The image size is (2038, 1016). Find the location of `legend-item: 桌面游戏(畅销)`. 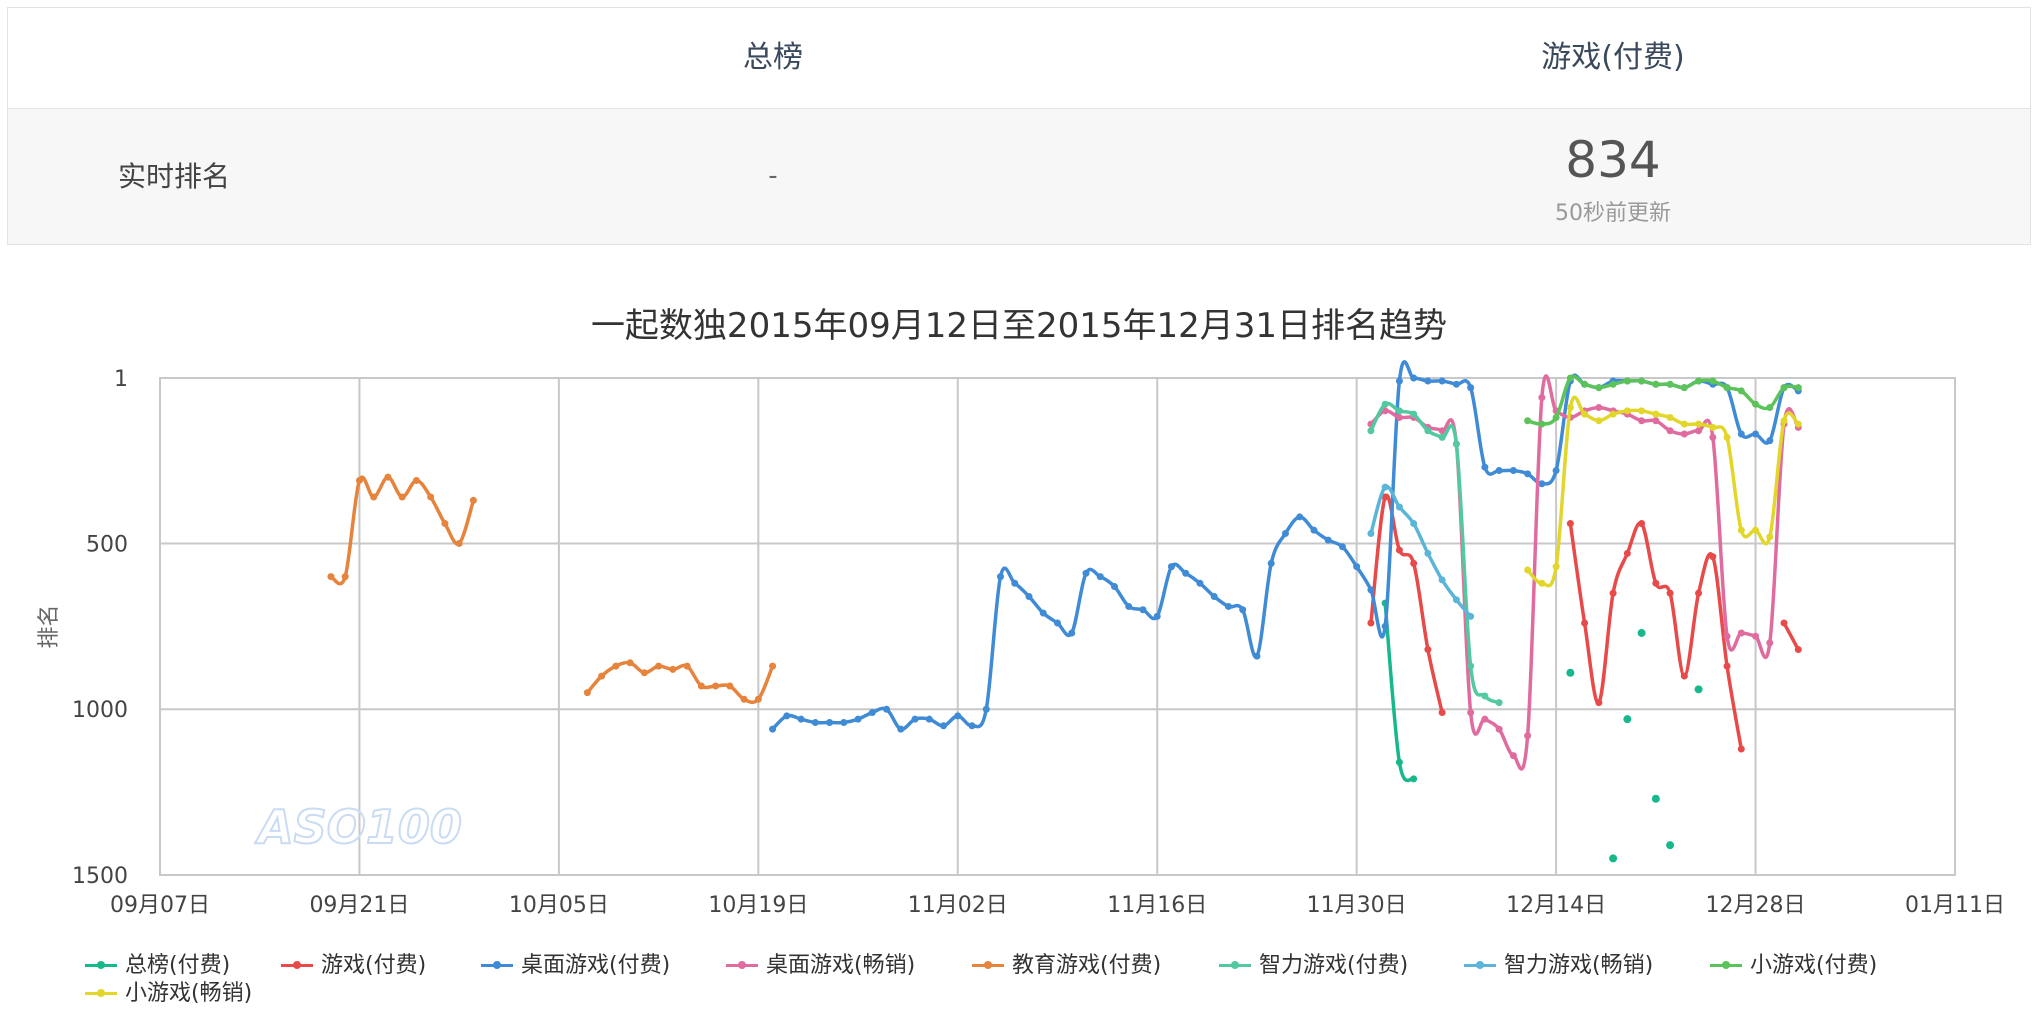

legend-item: 桌面游戏(畅销) is located at coordinates (820, 966).